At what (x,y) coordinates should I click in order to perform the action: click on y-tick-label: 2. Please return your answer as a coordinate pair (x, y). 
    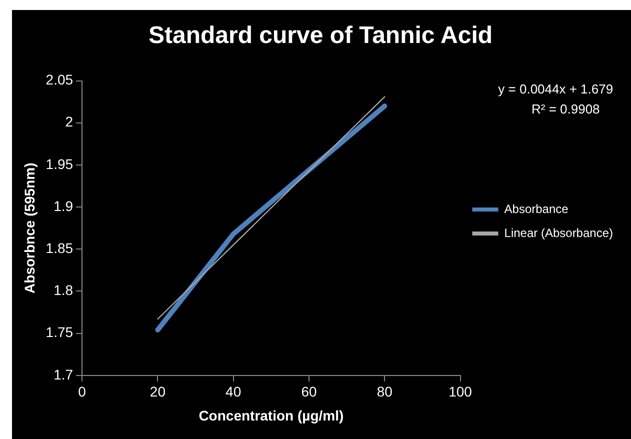
    Looking at the image, I should click on (69, 122).